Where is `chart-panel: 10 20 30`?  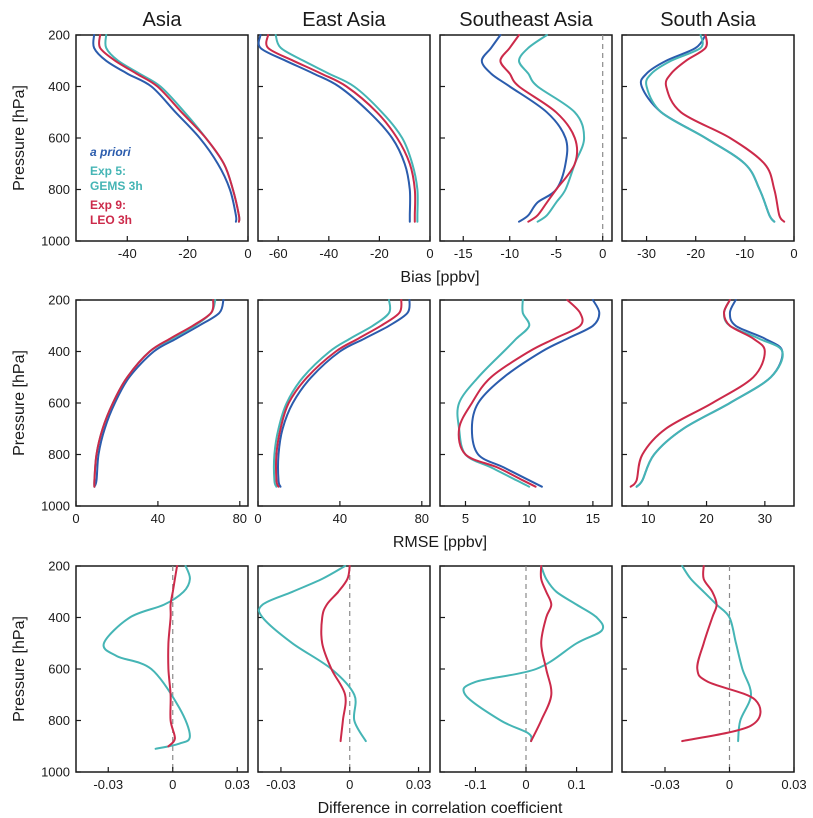 chart-panel: 10 20 30 is located at coordinates (708, 412).